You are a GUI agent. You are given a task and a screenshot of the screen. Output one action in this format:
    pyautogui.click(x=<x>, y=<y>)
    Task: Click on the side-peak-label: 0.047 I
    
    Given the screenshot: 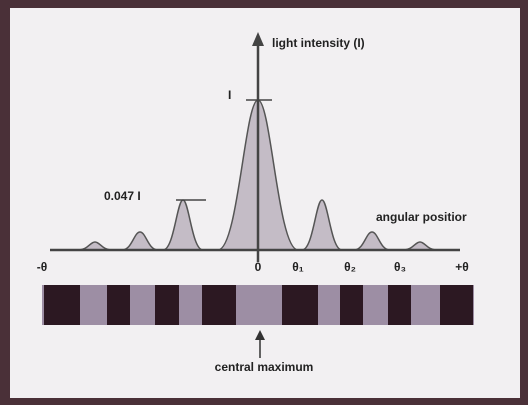 What is the action you would take?
    pyautogui.click(x=122, y=196)
    